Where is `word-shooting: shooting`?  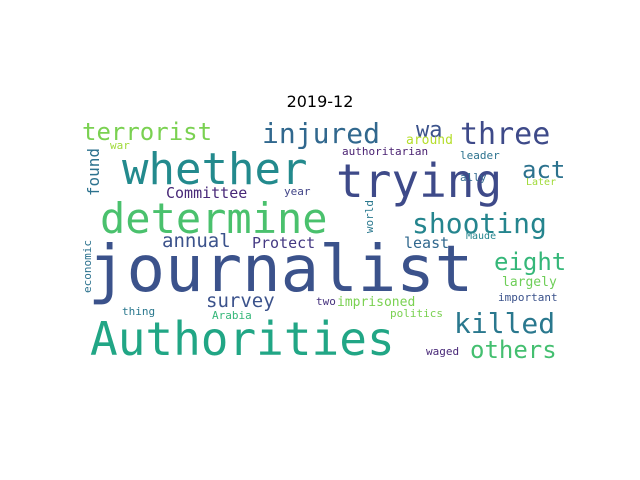 word-shooting: shooting is located at coordinates (479, 223).